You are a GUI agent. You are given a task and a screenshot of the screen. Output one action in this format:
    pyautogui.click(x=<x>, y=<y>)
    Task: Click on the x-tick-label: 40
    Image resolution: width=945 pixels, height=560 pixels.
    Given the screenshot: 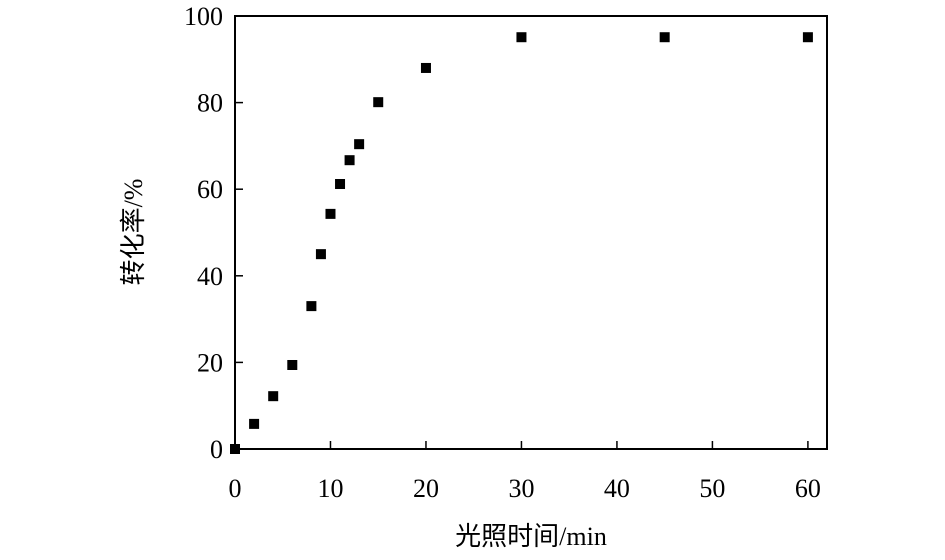 What is the action you would take?
    pyautogui.click(x=617, y=488)
    